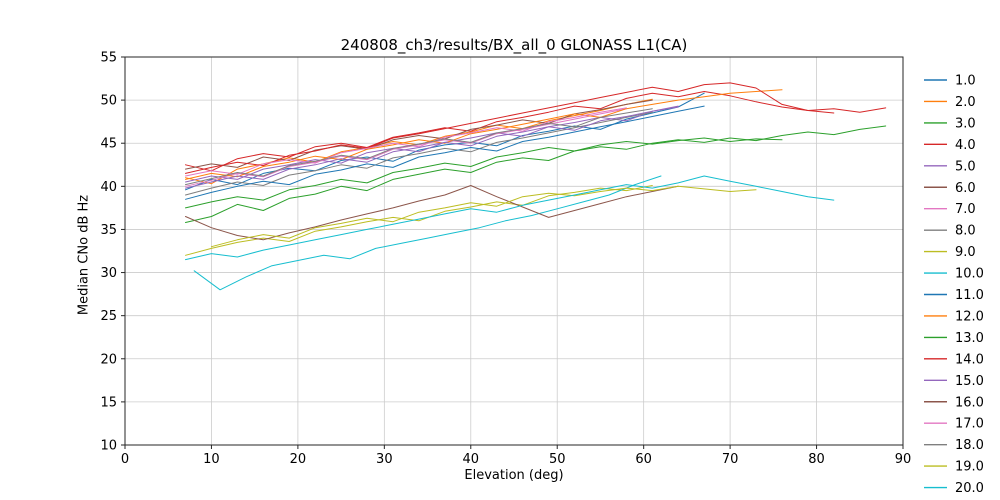  What do you see at coordinates (969, 295) in the screenshot?
I see `legend-label-11.0: 11.0` at bounding box center [969, 295].